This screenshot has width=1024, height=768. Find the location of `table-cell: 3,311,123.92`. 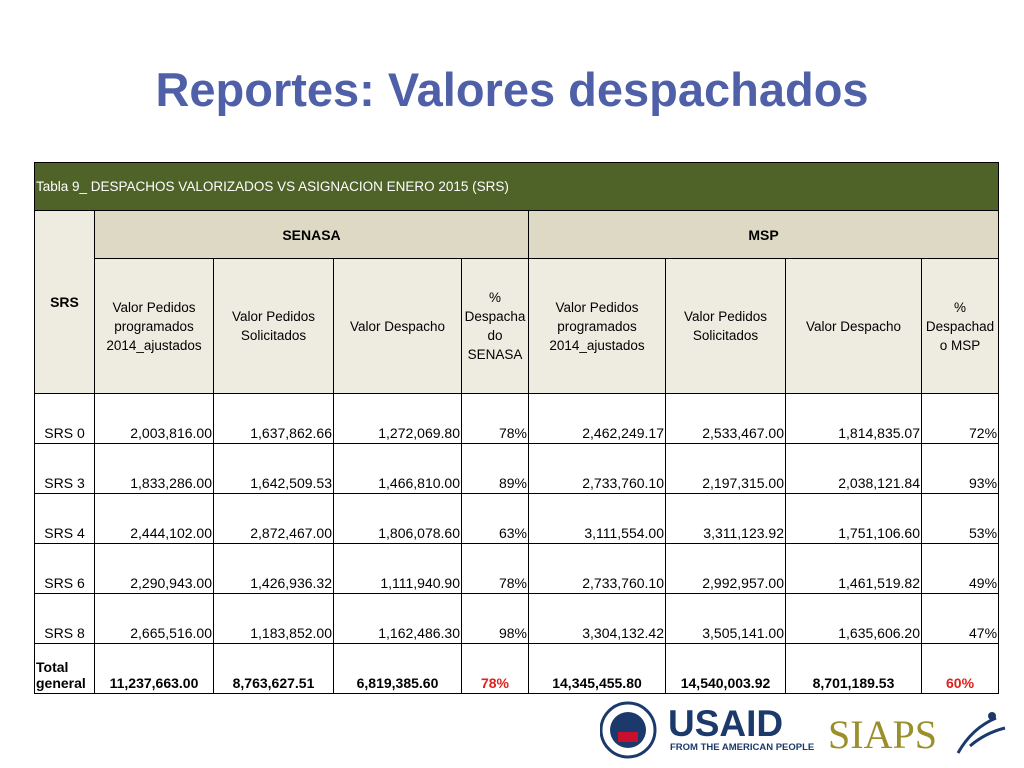

table-cell: 3,311,123.92 is located at coordinates (725, 518).